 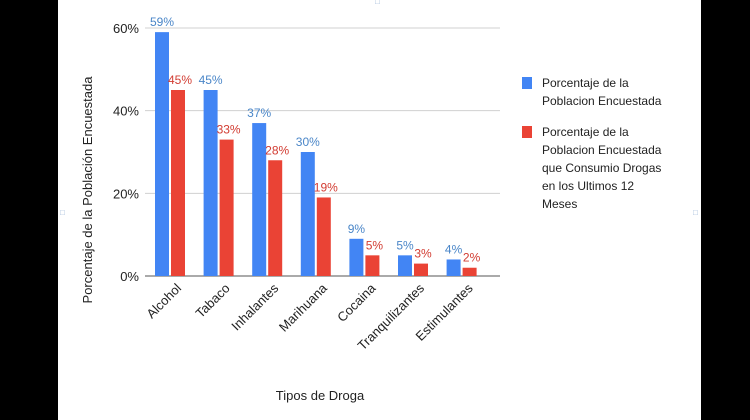 I want to click on legend-text: que Consumio Drogas, so click(x=601, y=168).